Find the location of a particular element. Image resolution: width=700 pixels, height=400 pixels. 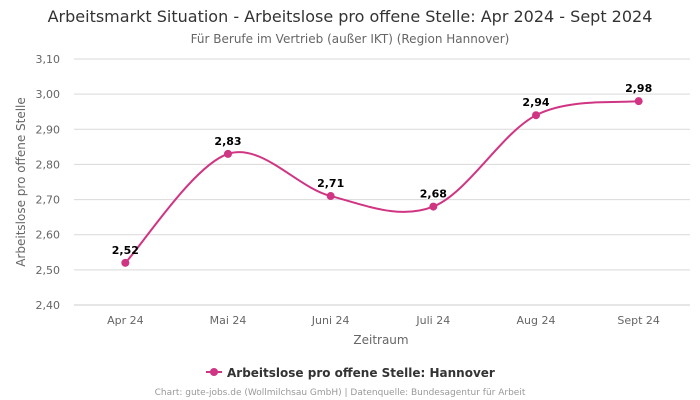

y-axis-ticks: 2,40 2,50 2,60 2,70 2,80 2,90 3,00 3,10 is located at coordinates (48, 182).